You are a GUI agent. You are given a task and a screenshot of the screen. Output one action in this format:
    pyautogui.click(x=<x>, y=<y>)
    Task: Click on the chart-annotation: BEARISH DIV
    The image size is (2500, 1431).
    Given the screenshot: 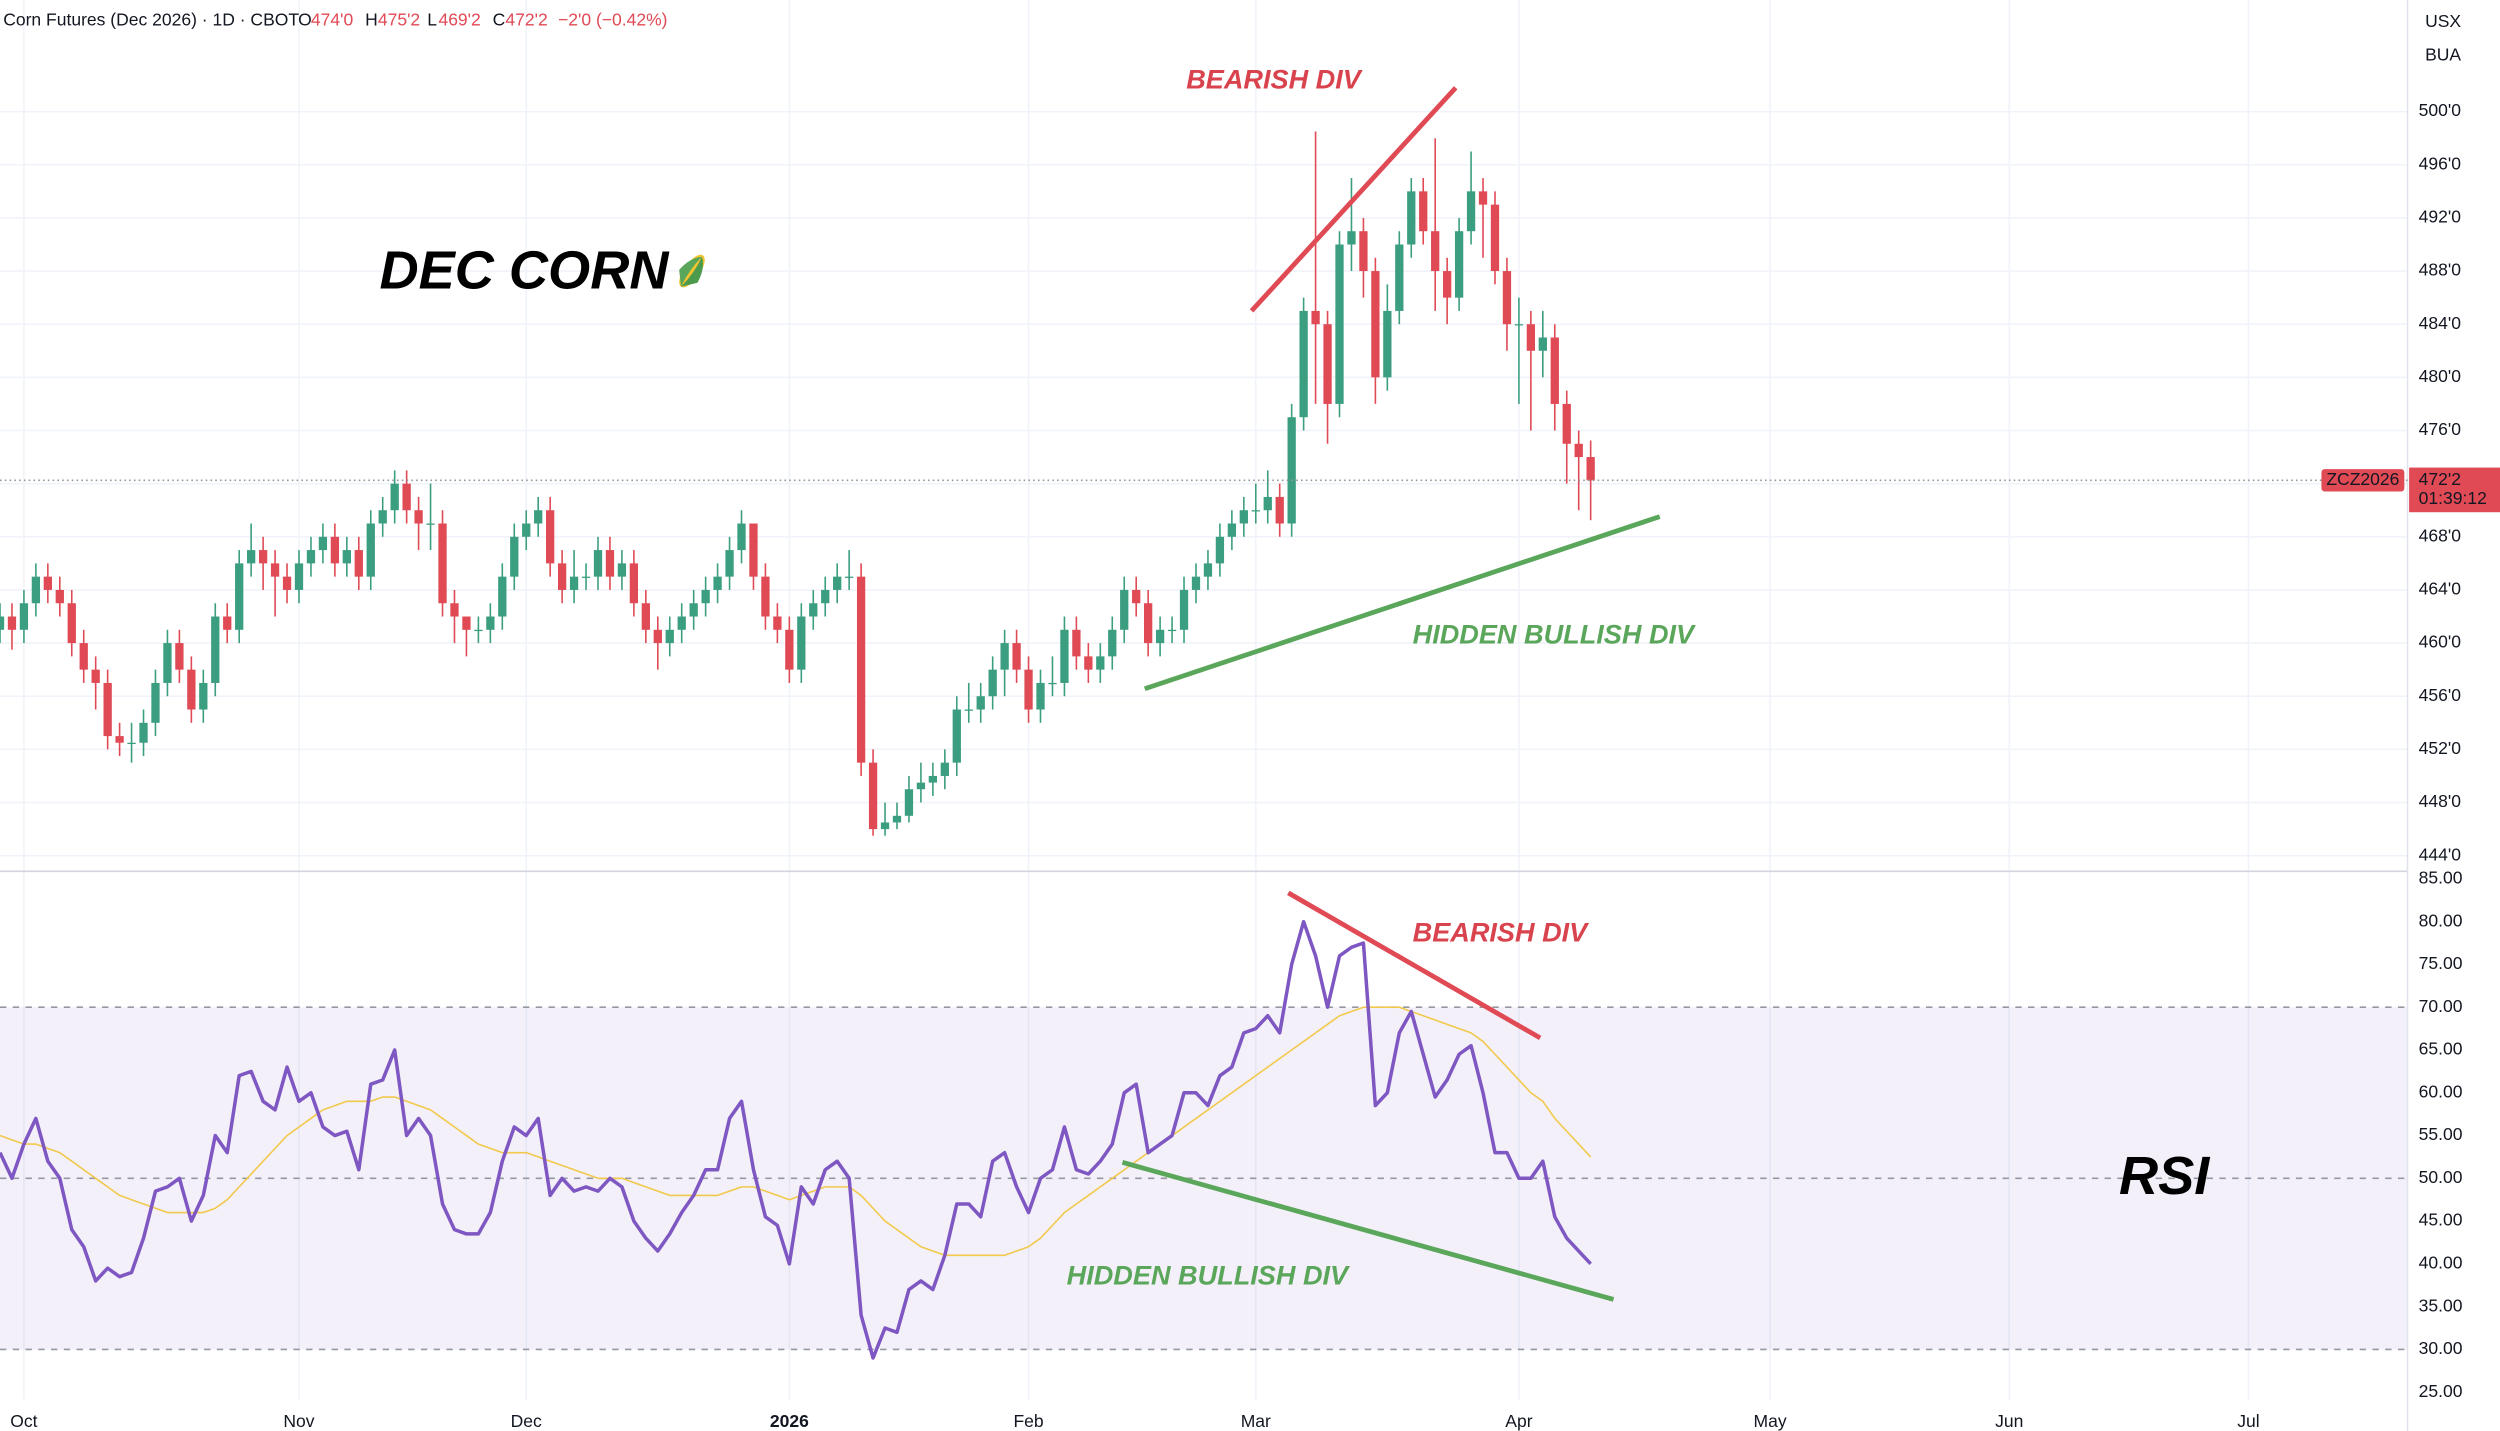 What is the action you would take?
    pyautogui.click(x=1501, y=931)
    